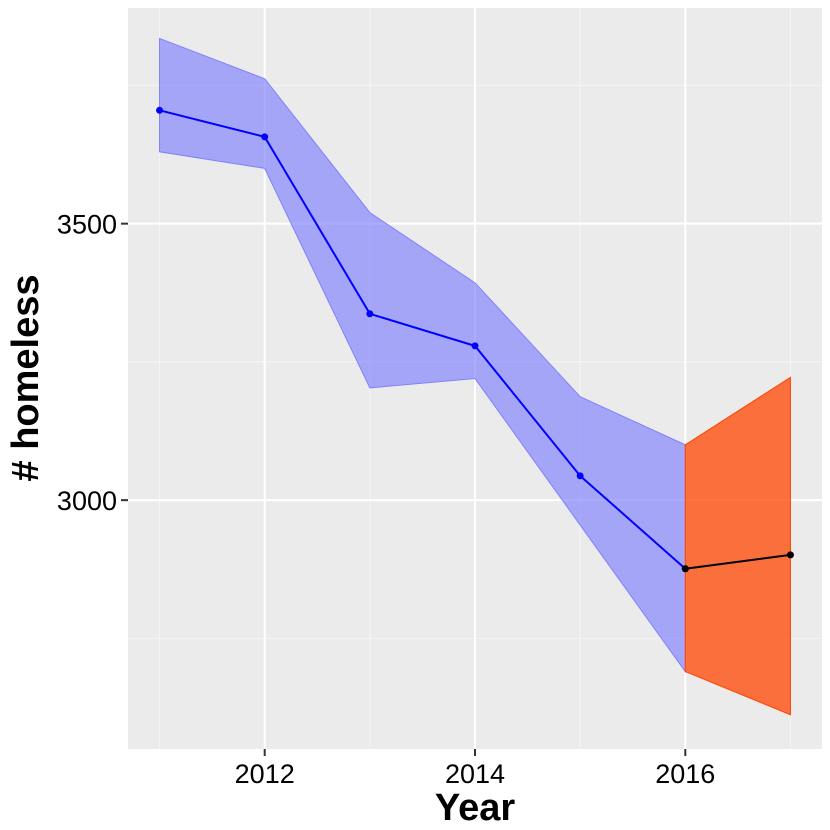 This screenshot has height=830, width=830. What do you see at coordinates (685, 774) in the screenshot?
I see `x-tick-label: 2016` at bounding box center [685, 774].